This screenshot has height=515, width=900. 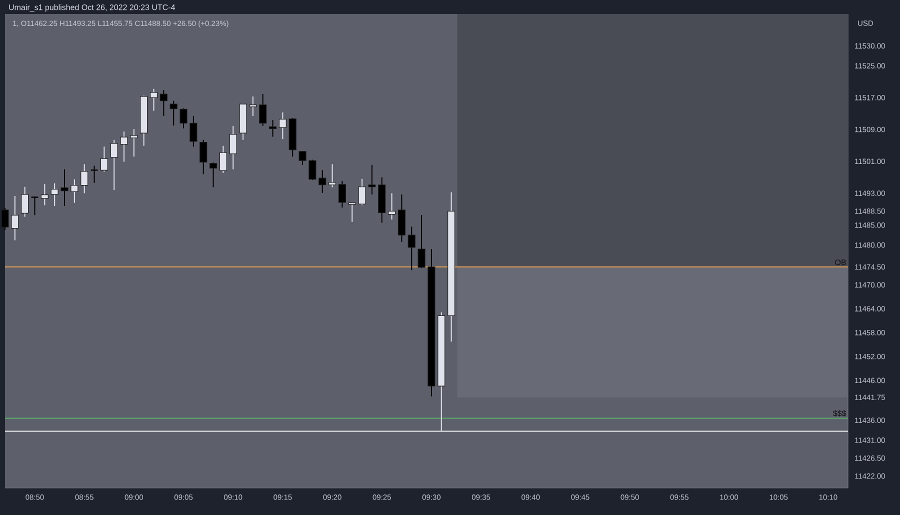 What do you see at coordinates (840, 263) in the screenshot?
I see `ref-line-label: OB` at bounding box center [840, 263].